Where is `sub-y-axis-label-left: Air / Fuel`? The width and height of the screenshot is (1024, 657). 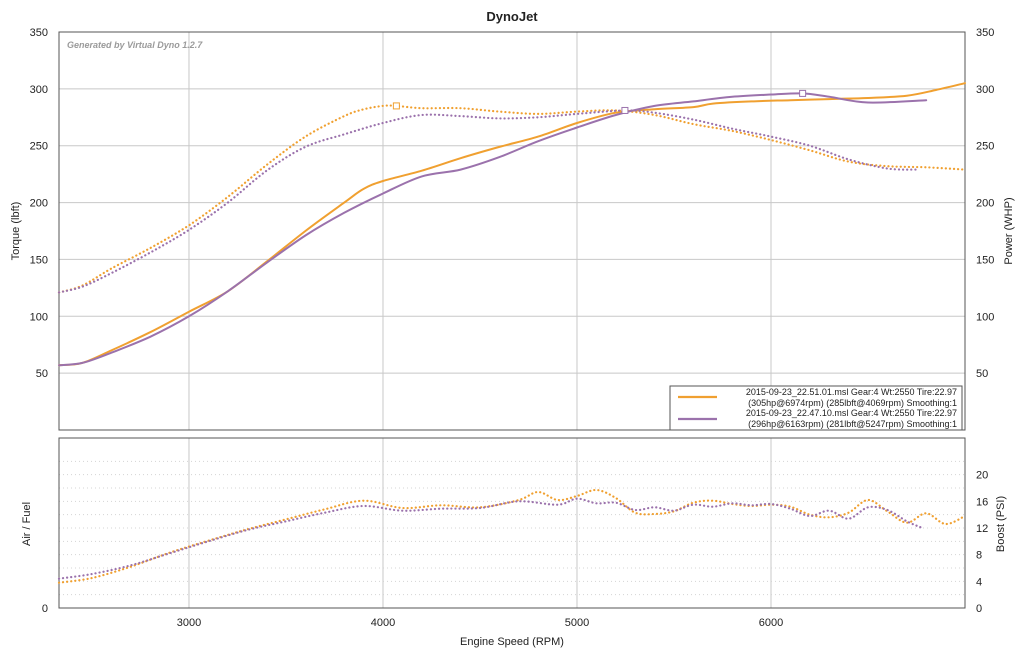
sub-y-axis-label-left: Air / Fuel is located at coordinates (27, 524).